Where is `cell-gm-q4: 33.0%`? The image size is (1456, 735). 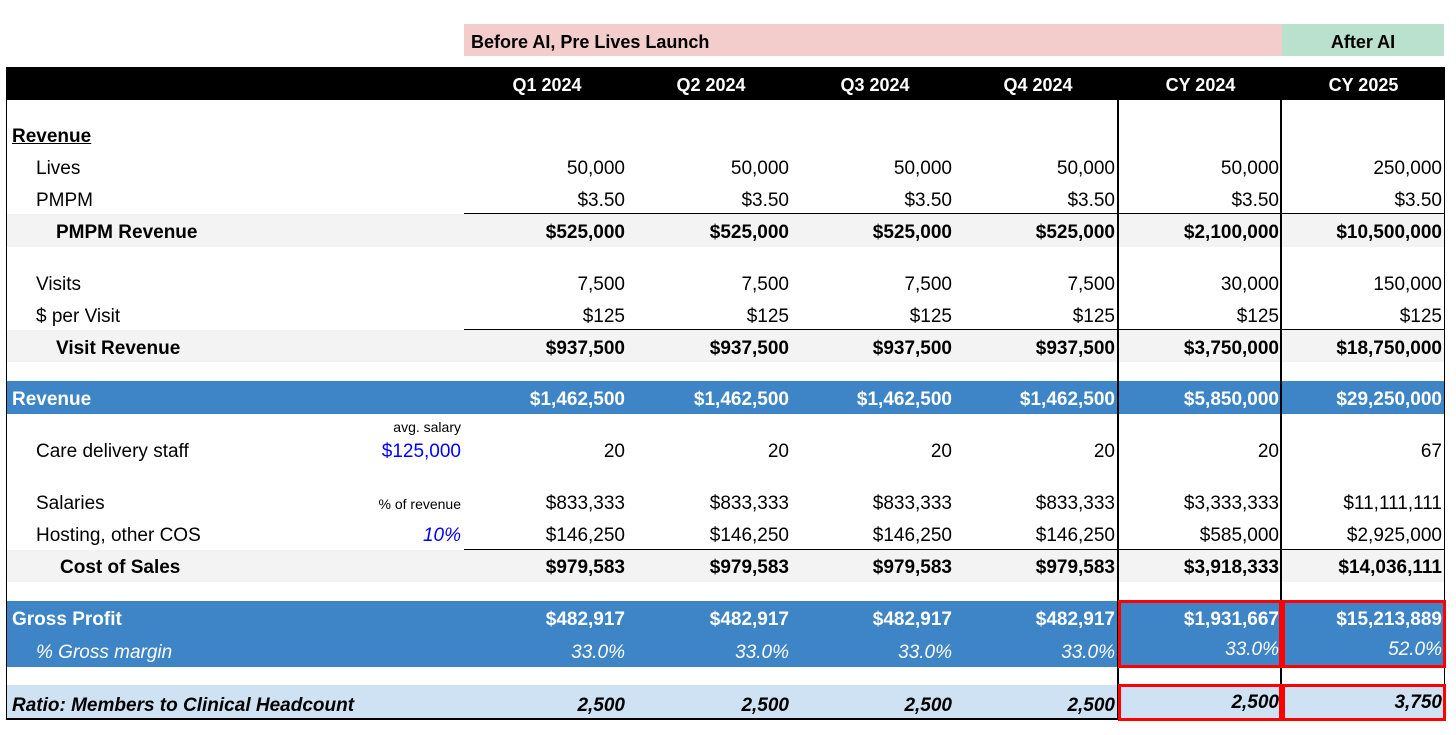 cell-gm-q4: 33.0% is located at coordinates (1088, 652).